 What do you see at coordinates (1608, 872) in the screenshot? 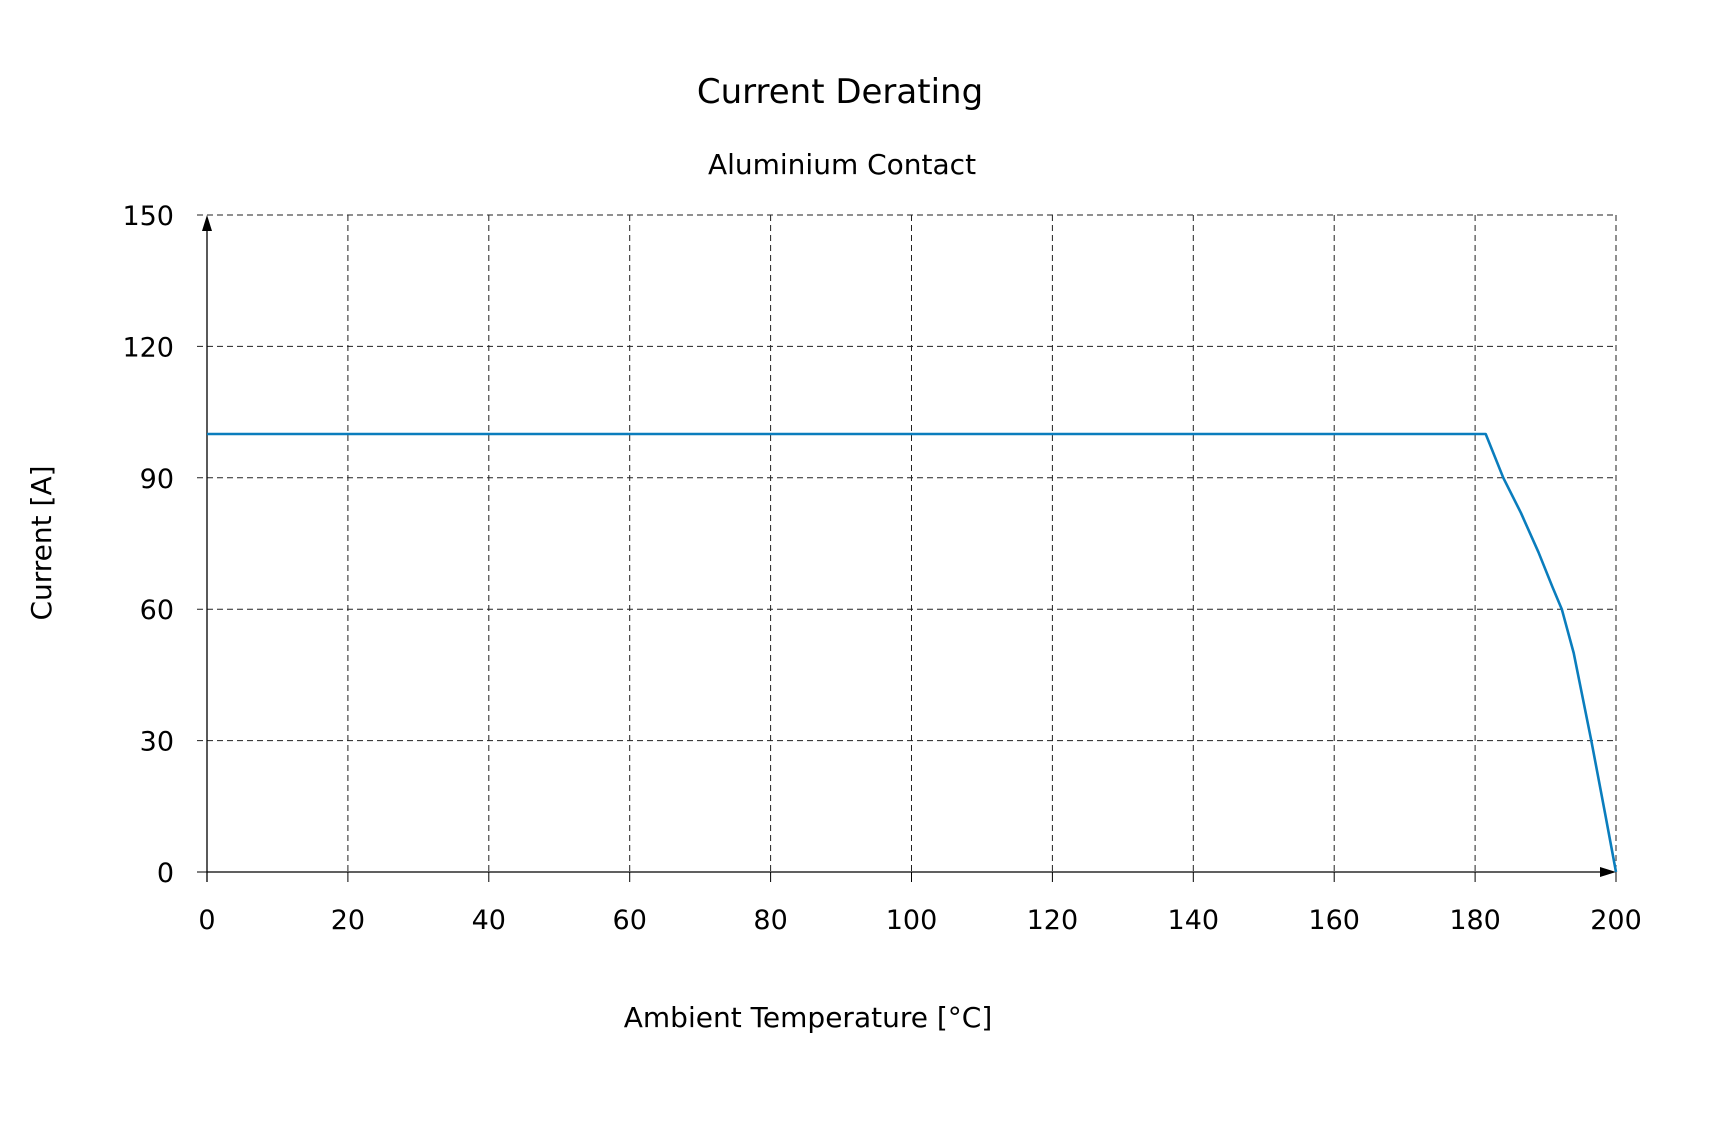
I see `x-axis-arrow-icon` at bounding box center [1608, 872].